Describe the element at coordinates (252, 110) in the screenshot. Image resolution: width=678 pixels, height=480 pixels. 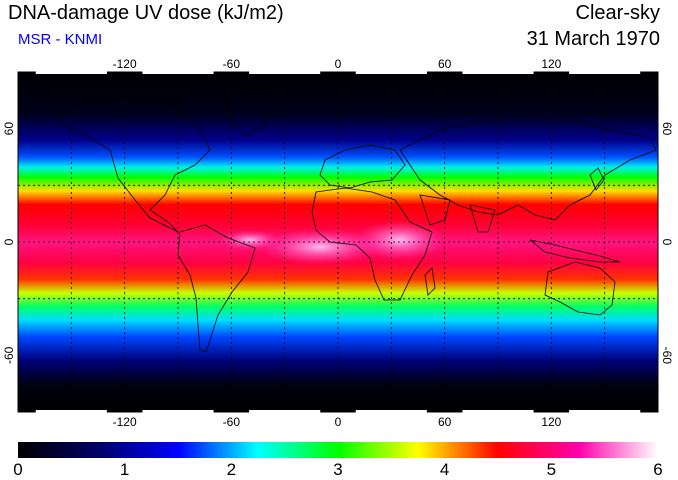
I see `coast-greenland` at that location.